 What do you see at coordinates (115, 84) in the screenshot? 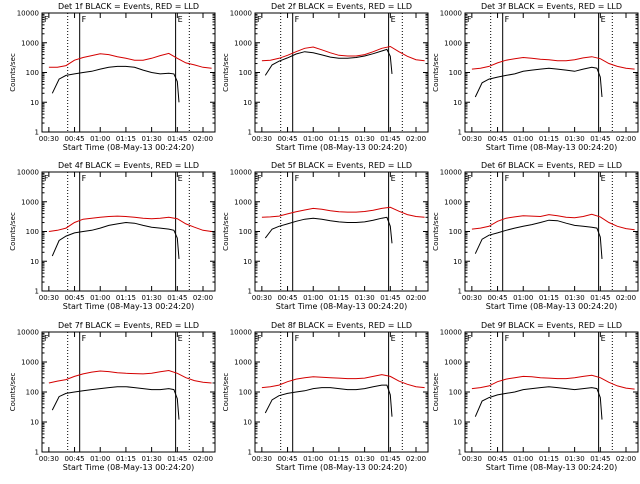
I see `series-line-events` at bounding box center [115, 84].